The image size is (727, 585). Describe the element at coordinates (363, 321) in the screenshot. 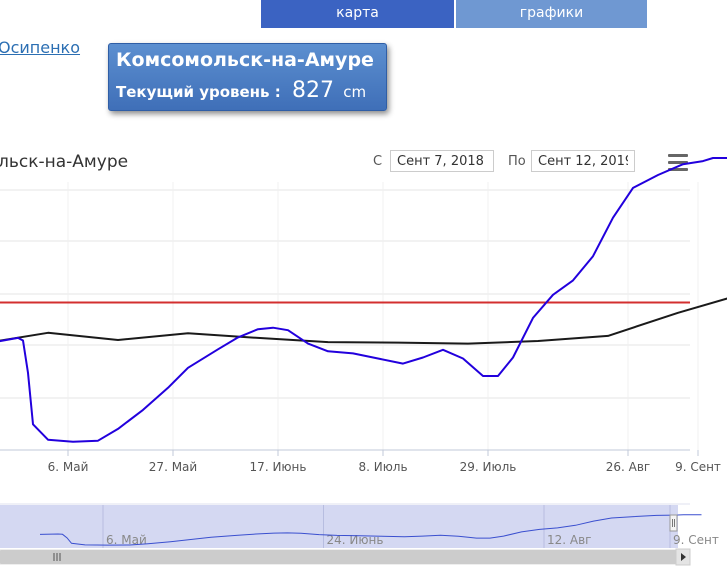

I see `average-level-line` at that location.